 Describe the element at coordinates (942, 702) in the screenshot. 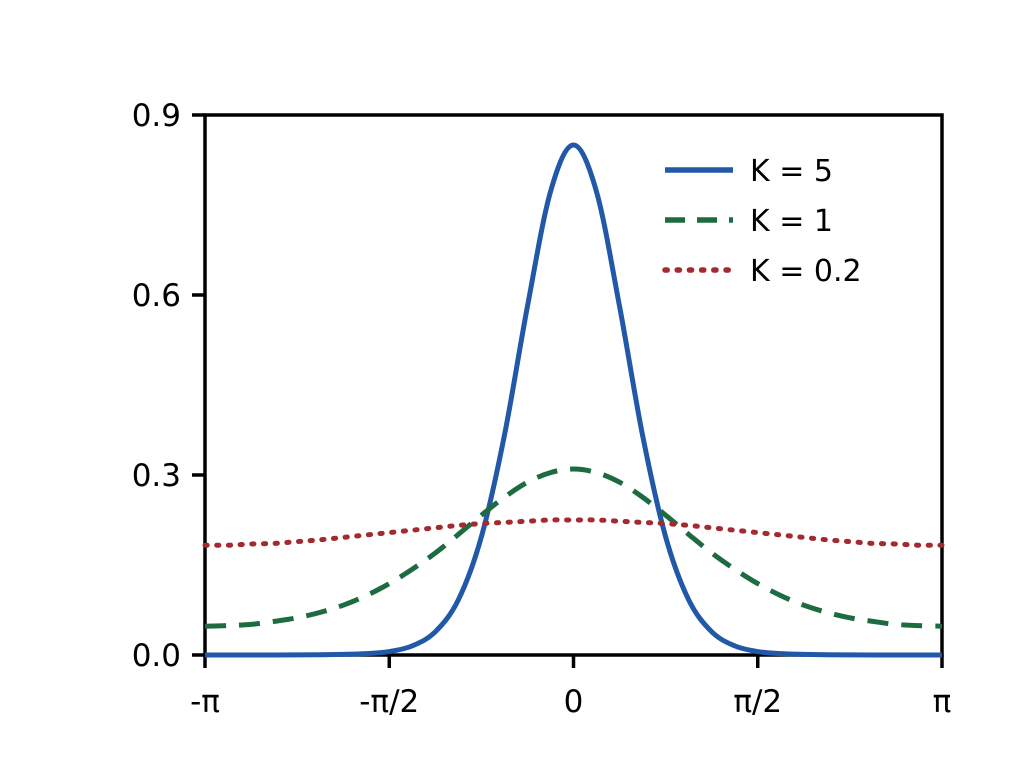

I see `x-tick-label: π` at that location.